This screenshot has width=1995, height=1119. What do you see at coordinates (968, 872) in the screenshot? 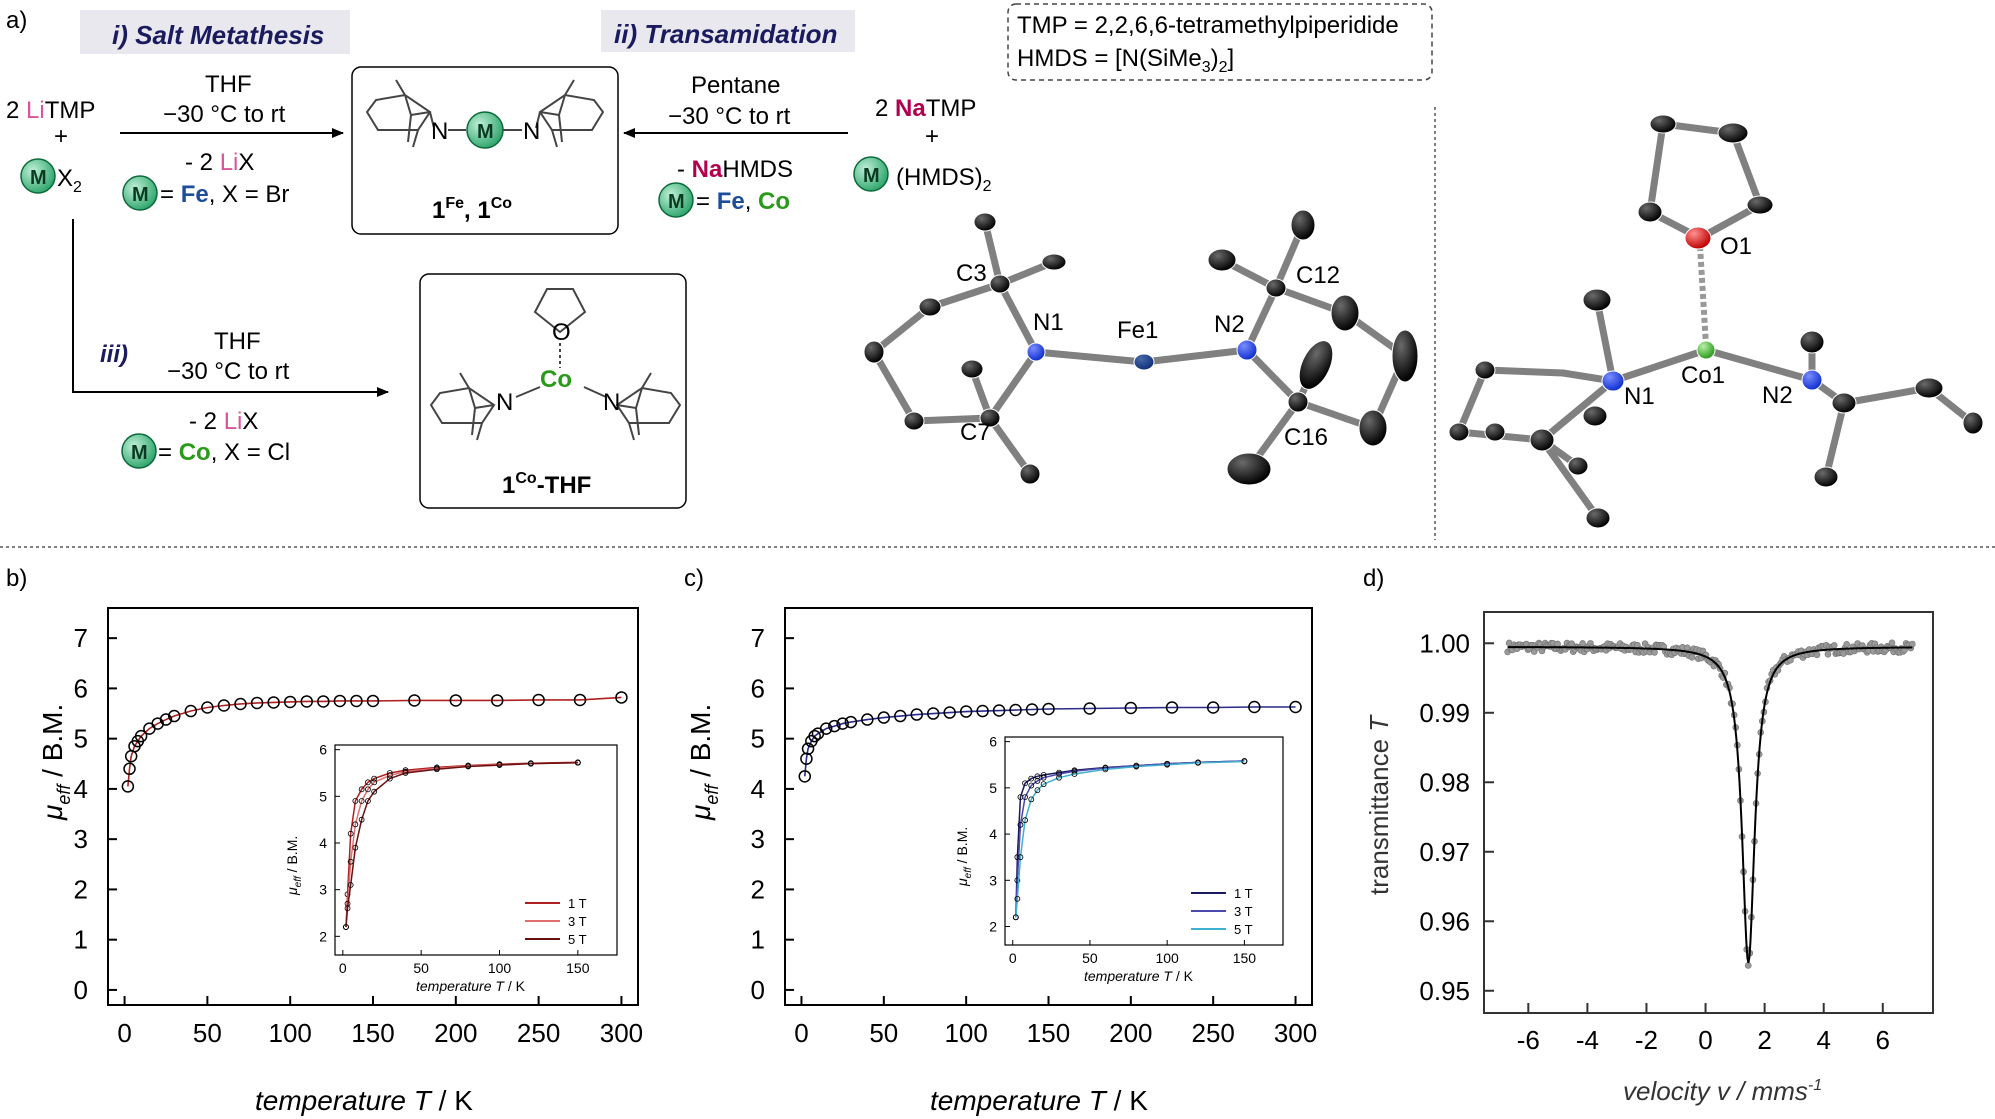
I see `chart-c-inset-ylabel-sub: eff` at bounding box center [968, 872].